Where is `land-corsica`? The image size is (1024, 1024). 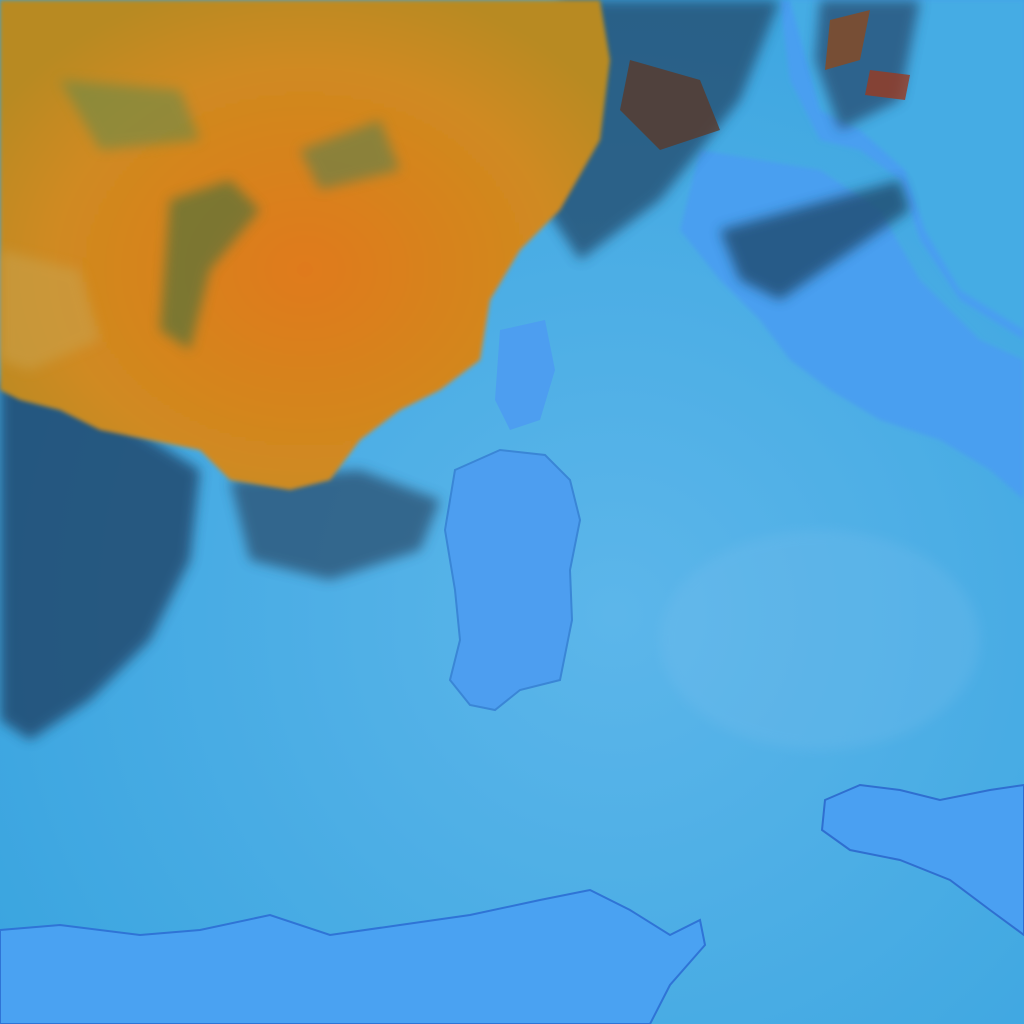 land-corsica is located at coordinates (525, 375).